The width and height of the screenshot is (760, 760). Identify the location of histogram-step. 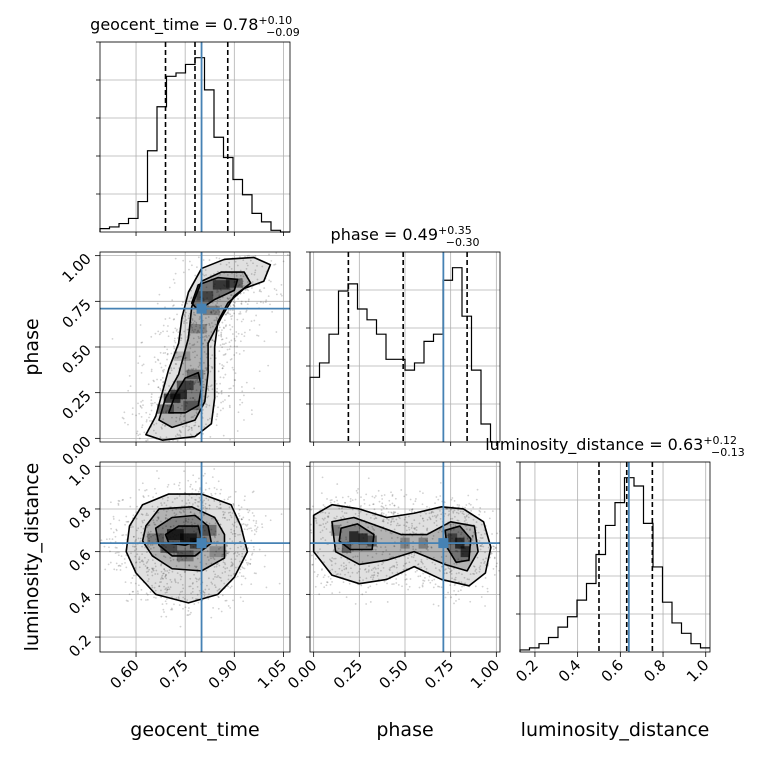
(194, 145).